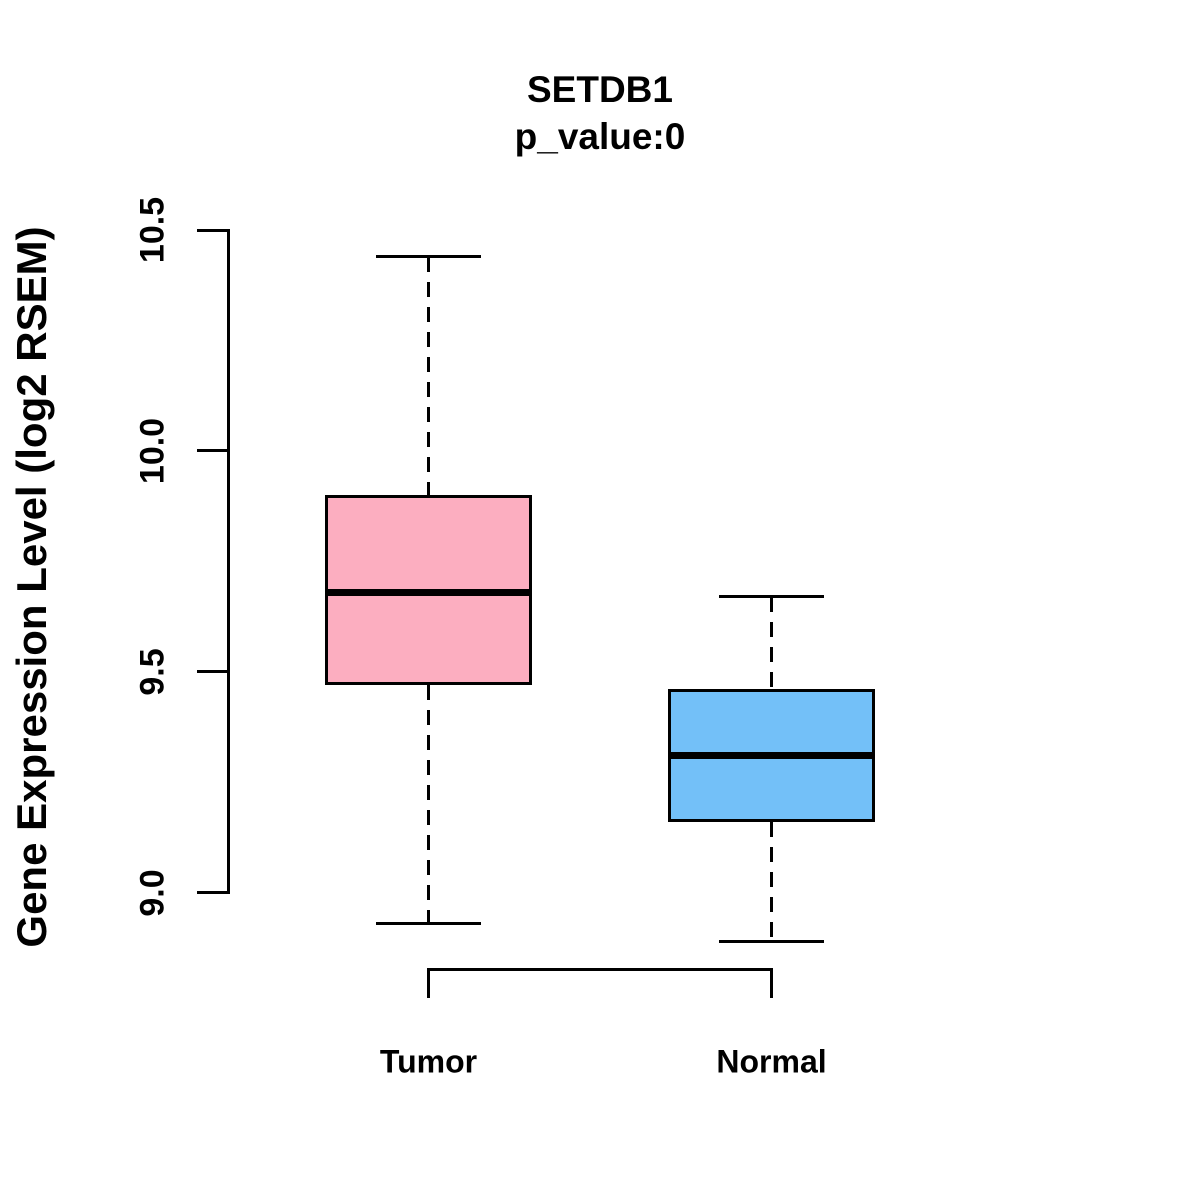  I want to click on x-axis-bracket-tick-normal, so click(771, 983).